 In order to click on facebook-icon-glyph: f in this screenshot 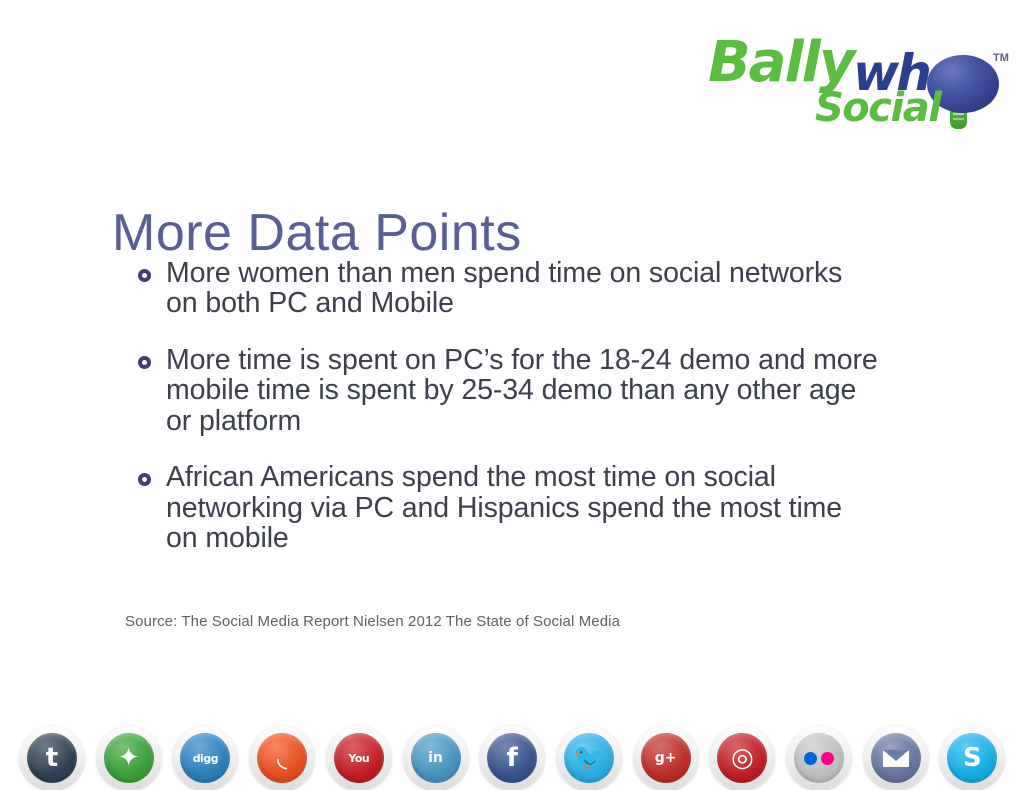, I will do `click(512, 758)`.